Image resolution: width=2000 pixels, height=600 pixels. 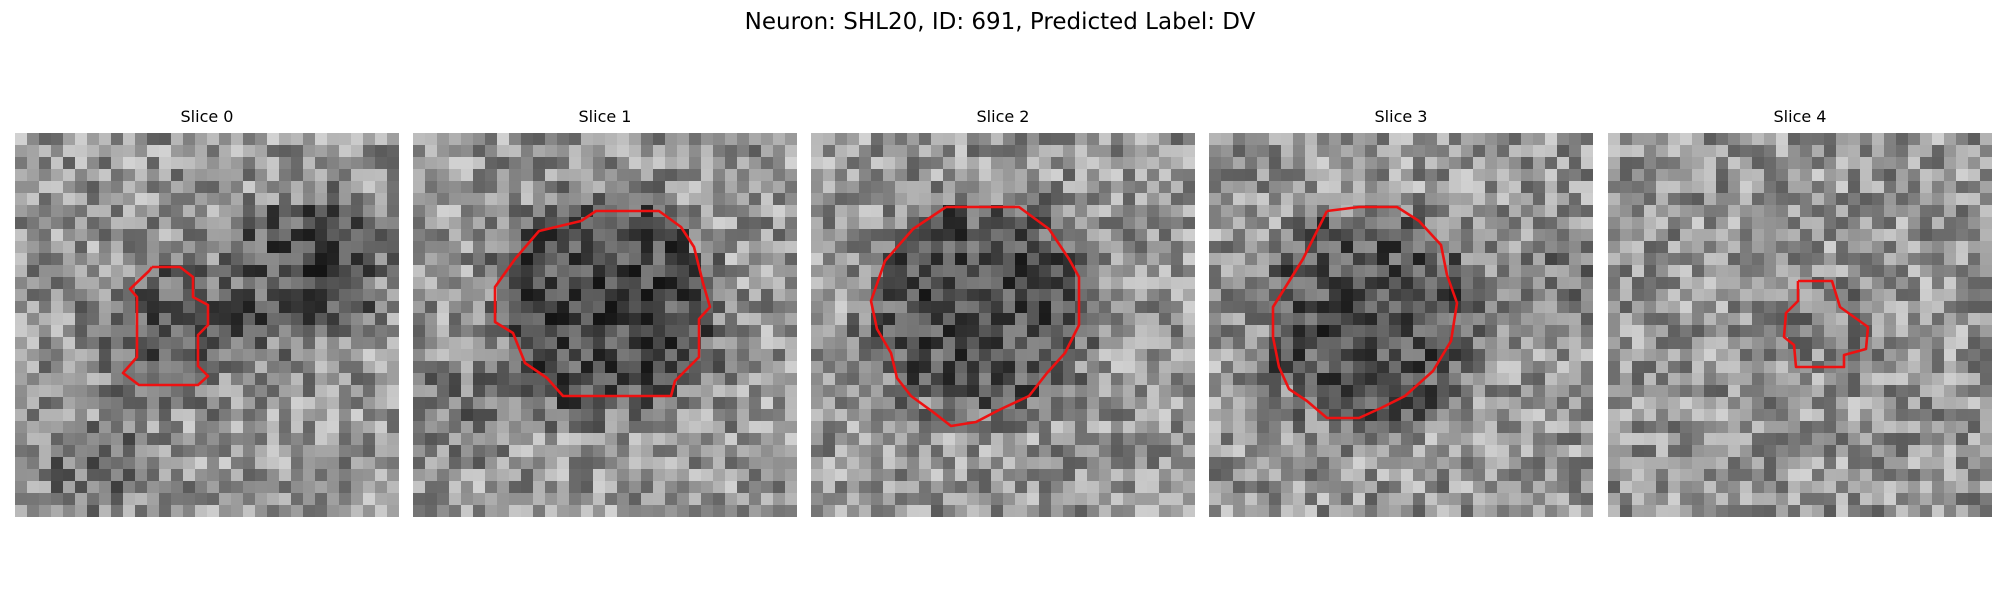 I want to click on slice-panel-2: Slice 2, so click(x=1003, y=311).